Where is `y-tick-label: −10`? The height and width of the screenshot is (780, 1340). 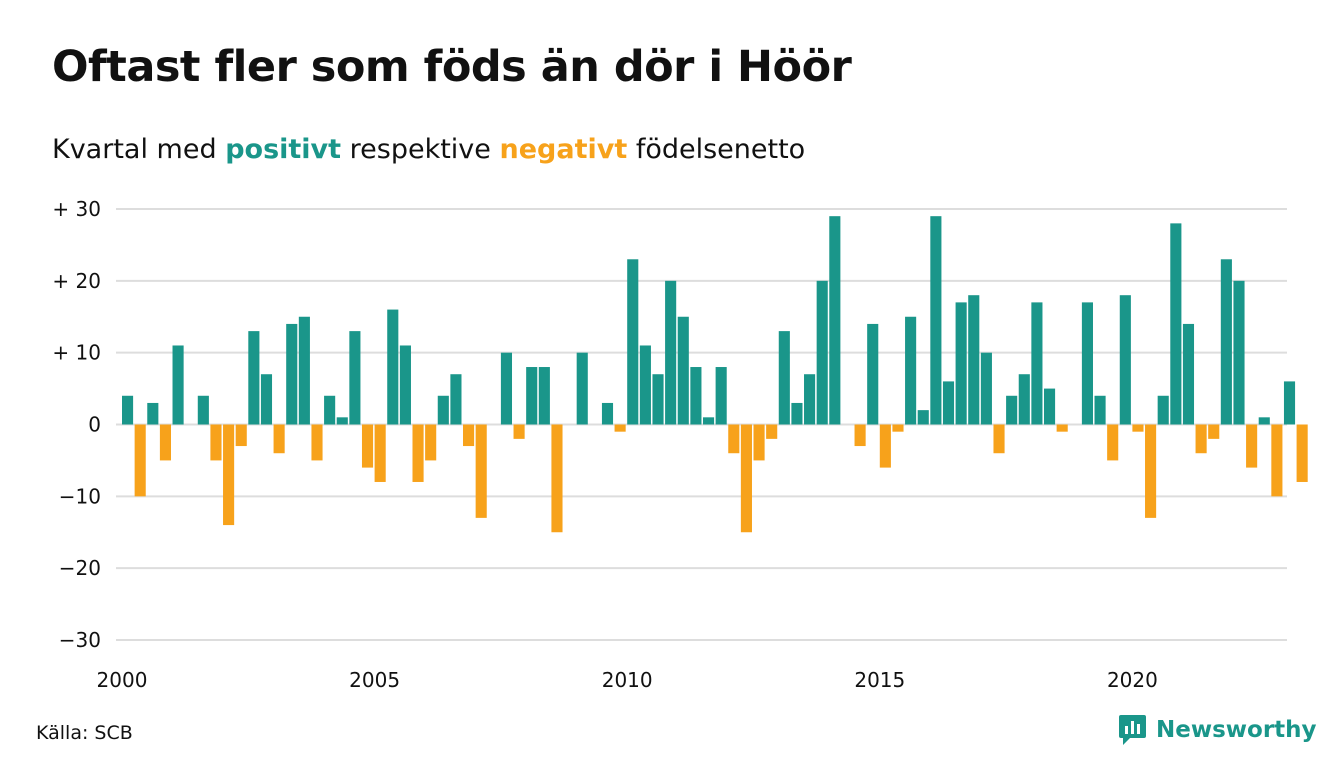
y-tick-label: −10 is located at coordinates (80, 496).